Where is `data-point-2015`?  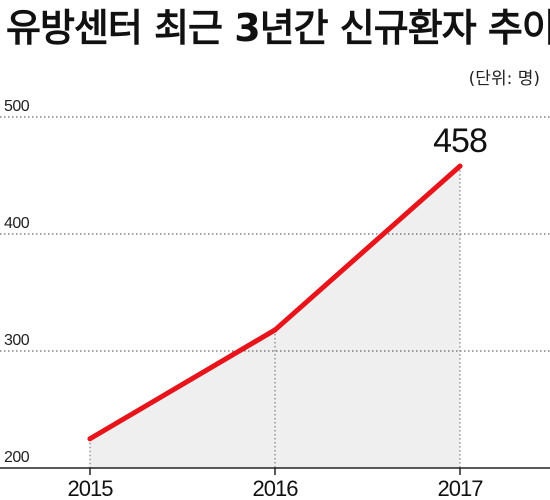
data-point-2015 is located at coordinates (90, 439).